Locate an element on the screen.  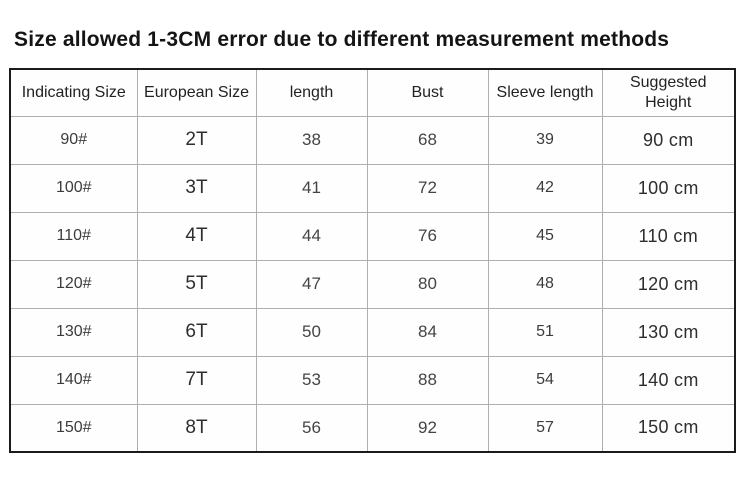
cell-length: 56 is located at coordinates (311, 428).